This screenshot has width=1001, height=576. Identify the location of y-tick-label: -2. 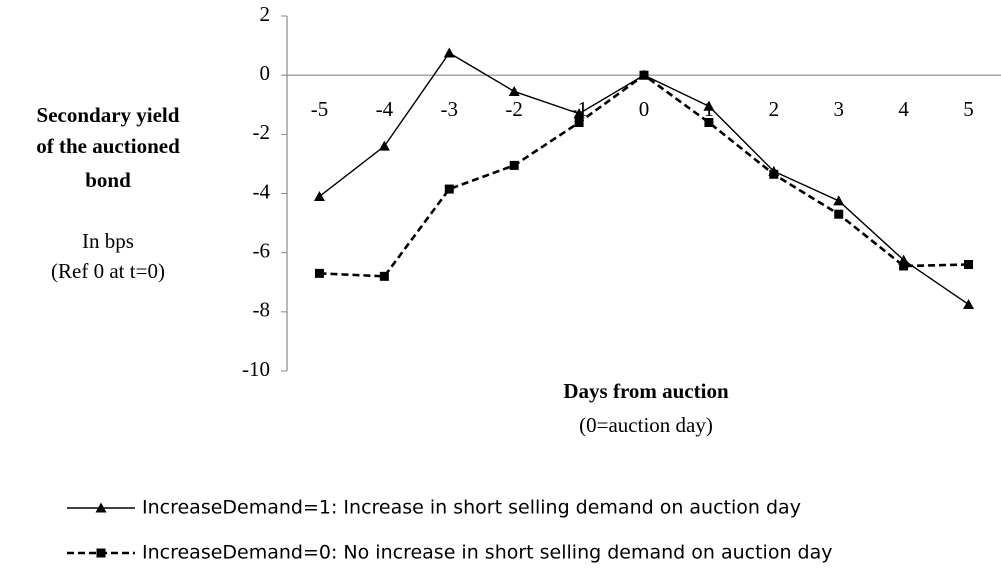
(262, 132).